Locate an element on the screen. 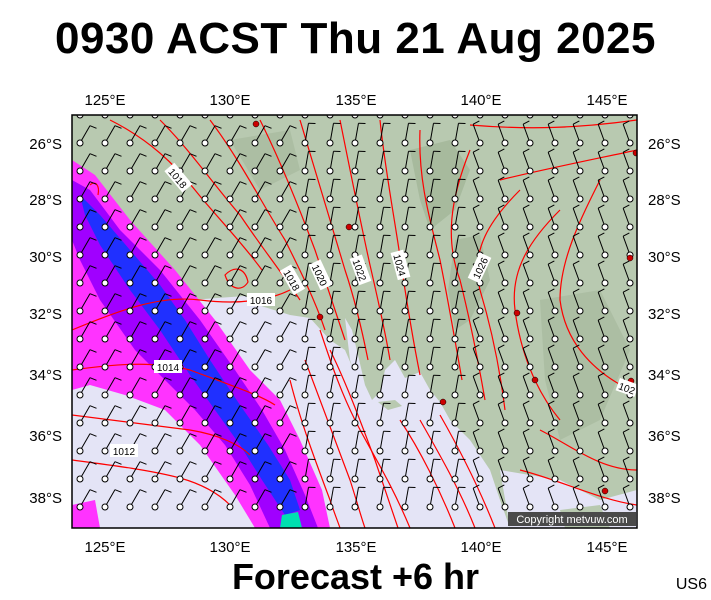  svg-text: 36°S is located at coordinates (45, 436).